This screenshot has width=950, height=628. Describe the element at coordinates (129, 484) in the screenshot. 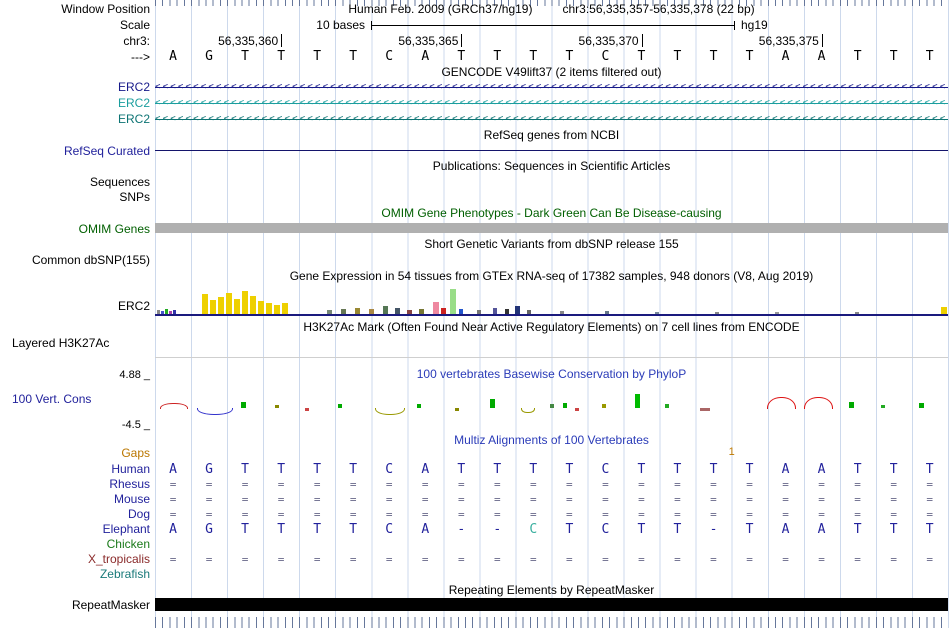

I see `species-label-rhesus: Rhesus` at that location.